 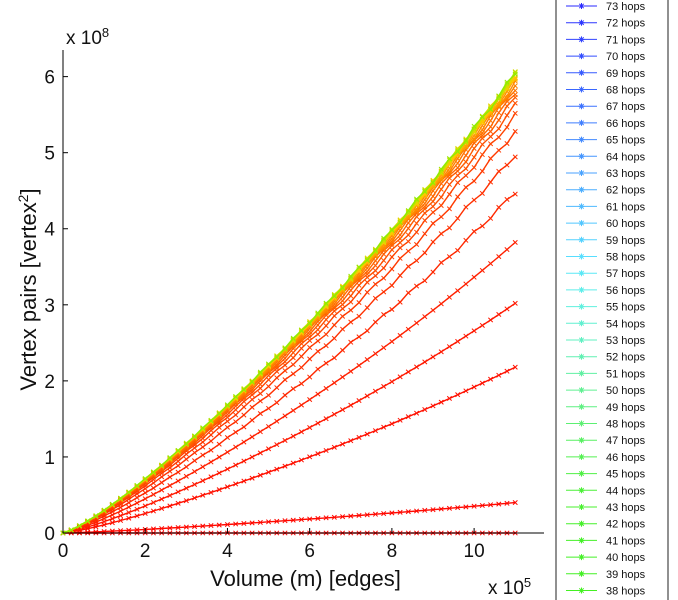 I want to click on legend-item: 60 hops, so click(x=606, y=224).